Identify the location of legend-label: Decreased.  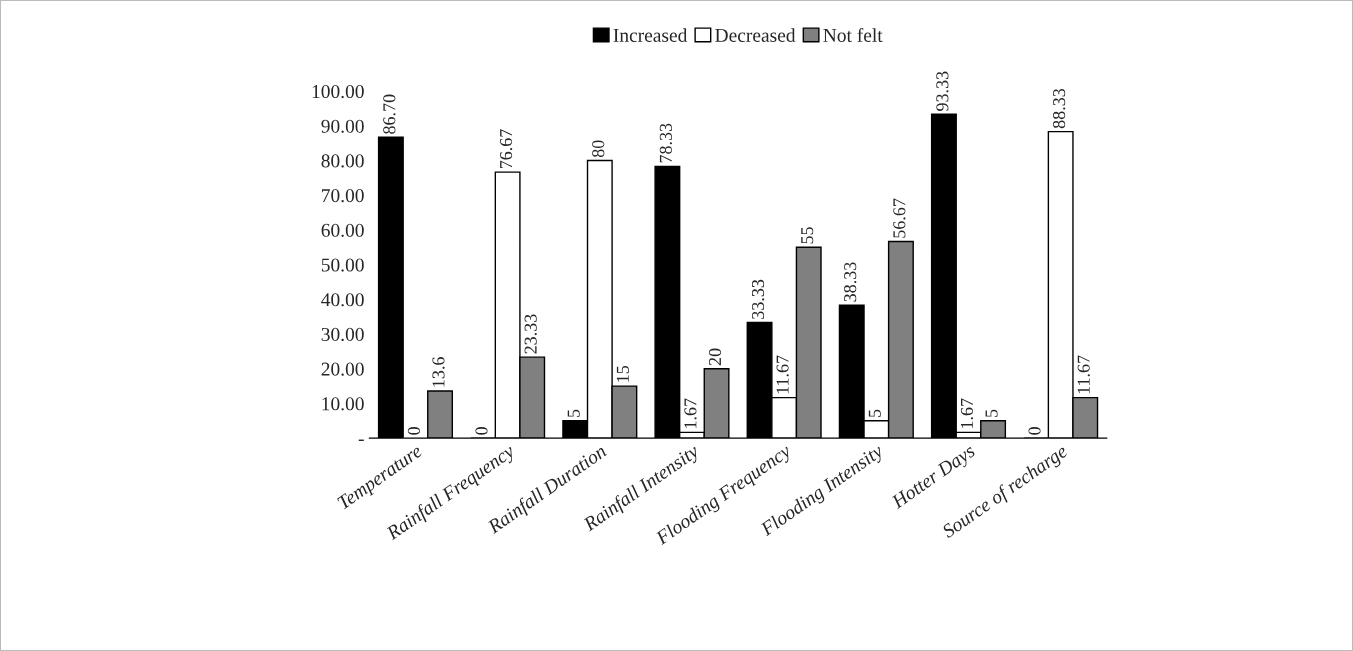
(755, 35).